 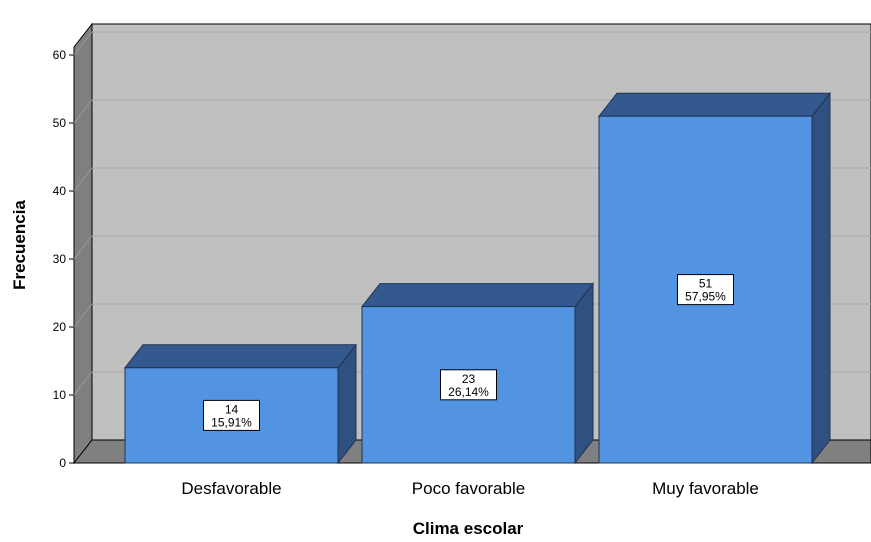 I want to click on x-axis-ticks: Desfavorable Poco favorable Muy favorable, so click(x=469, y=488).